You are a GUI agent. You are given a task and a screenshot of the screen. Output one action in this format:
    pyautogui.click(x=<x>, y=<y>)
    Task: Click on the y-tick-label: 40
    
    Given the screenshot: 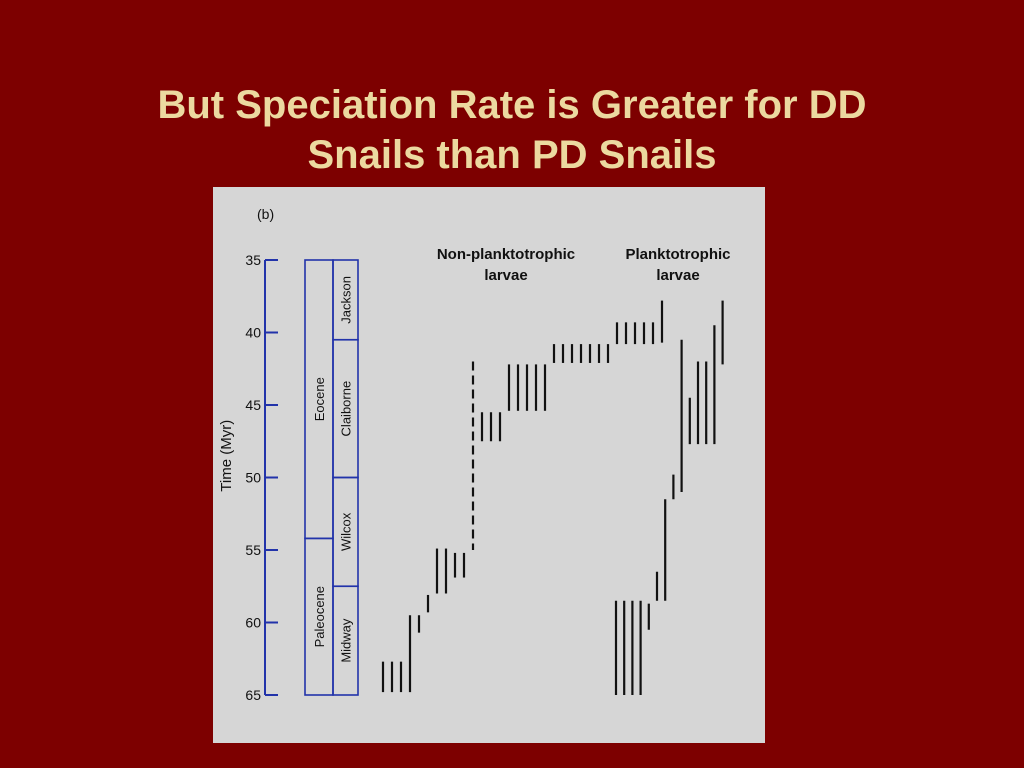 What is the action you would take?
    pyautogui.click(x=253, y=333)
    